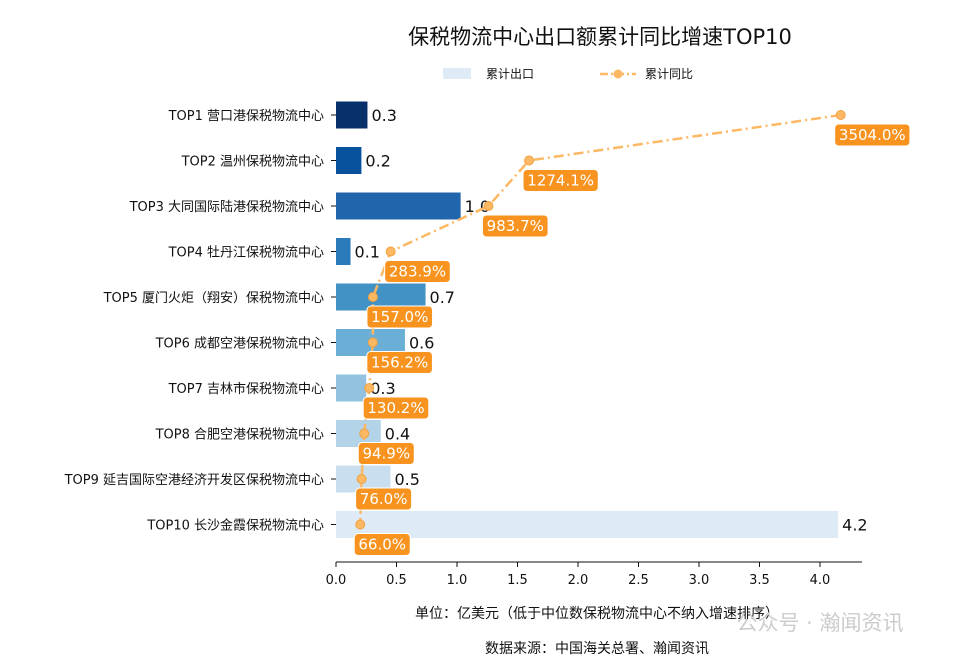 This screenshot has height=660, width=960. What do you see at coordinates (457, 73) in the screenshot?
I see `legend-bar-swatch` at bounding box center [457, 73].